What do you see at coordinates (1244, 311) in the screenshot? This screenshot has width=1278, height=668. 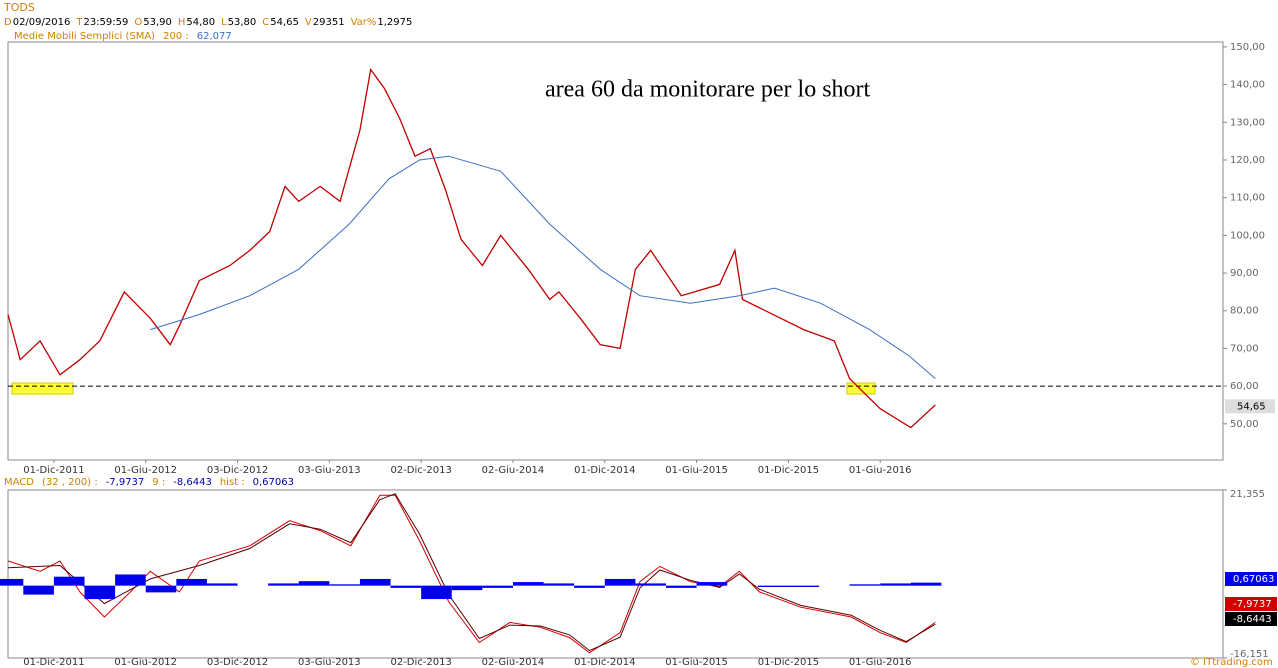 I see `y-tick-label: 80,00` at bounding box center [1244, 311].